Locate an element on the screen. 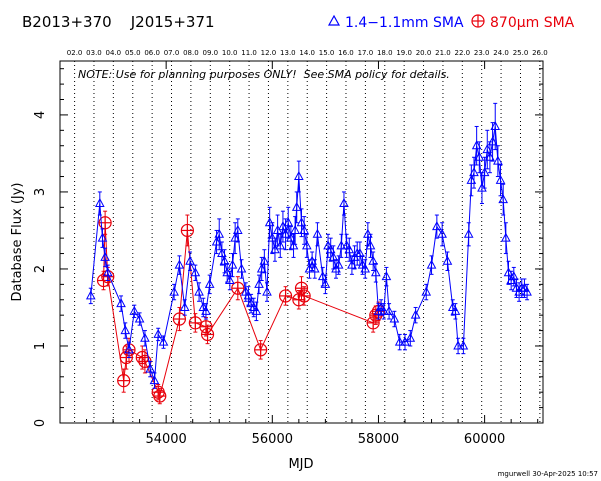  legend-triangle-marker is located at coordinates (334, 20).